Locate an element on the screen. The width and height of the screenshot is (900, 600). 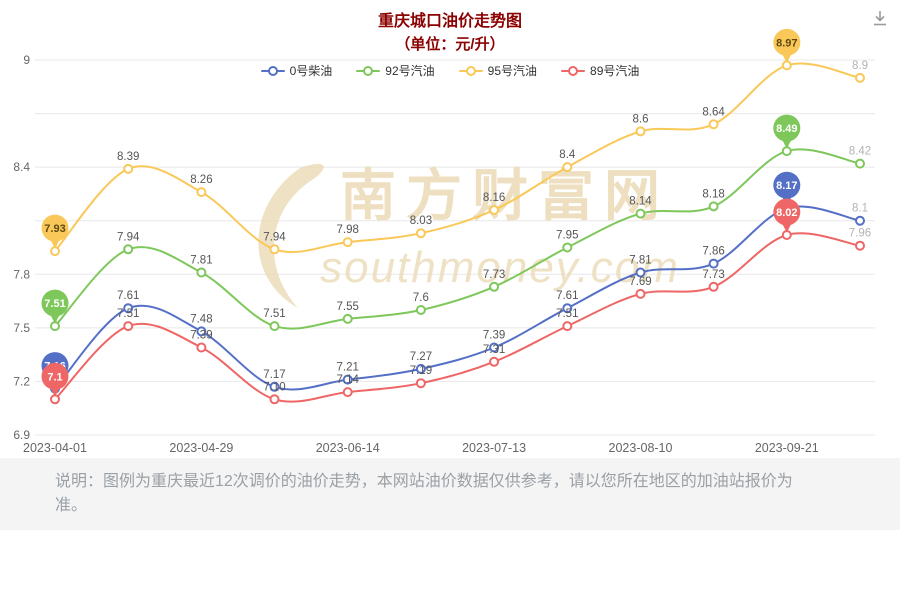
svg-text: 8.97 is located at coordinates (786, 43).